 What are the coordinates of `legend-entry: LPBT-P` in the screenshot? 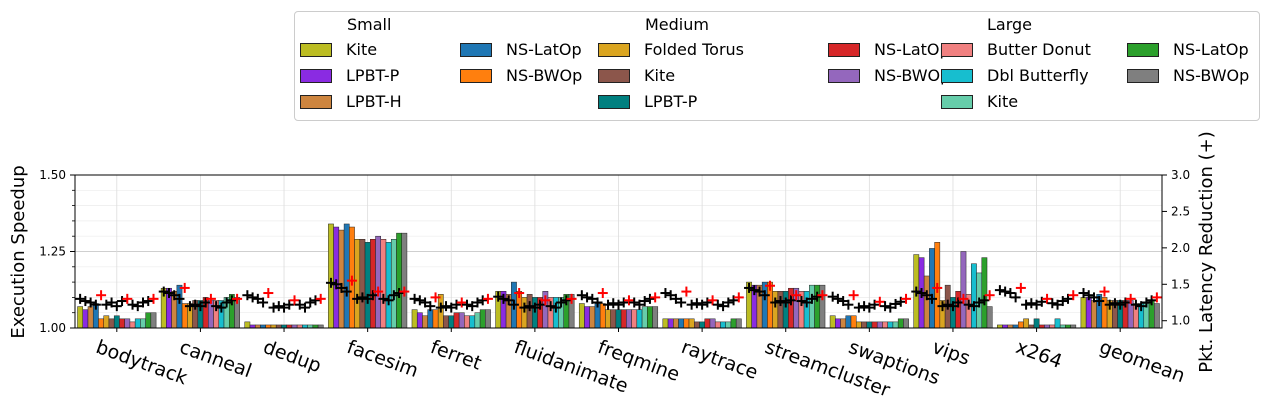 It's located at (349, 75).